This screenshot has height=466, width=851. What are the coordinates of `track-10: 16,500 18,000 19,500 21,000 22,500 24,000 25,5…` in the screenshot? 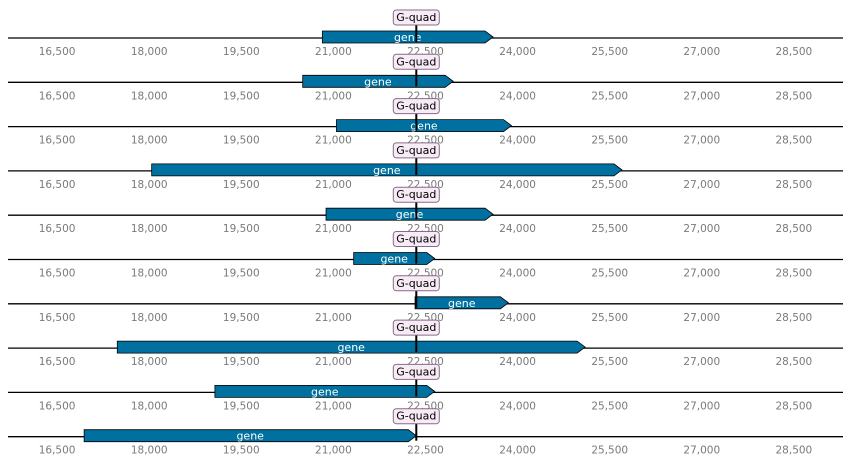 It's located at (425, 432).